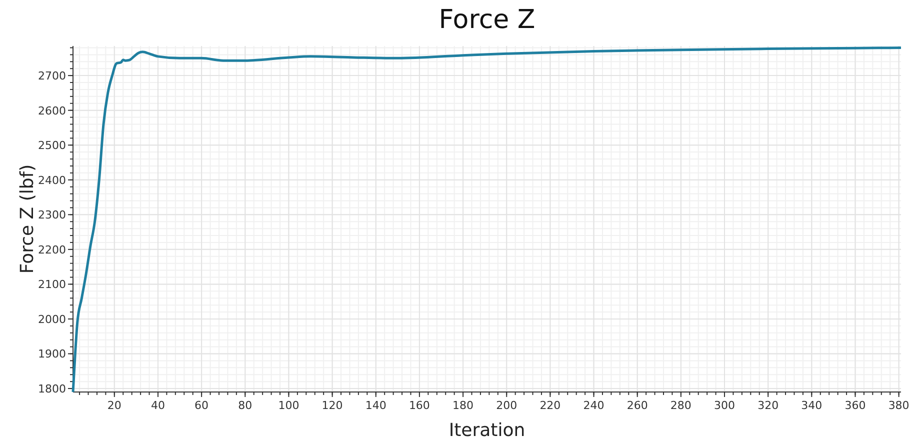 This screenshot has height=442, width=910. I want to click on x-axis-title: Iteration, so click(487, 430).